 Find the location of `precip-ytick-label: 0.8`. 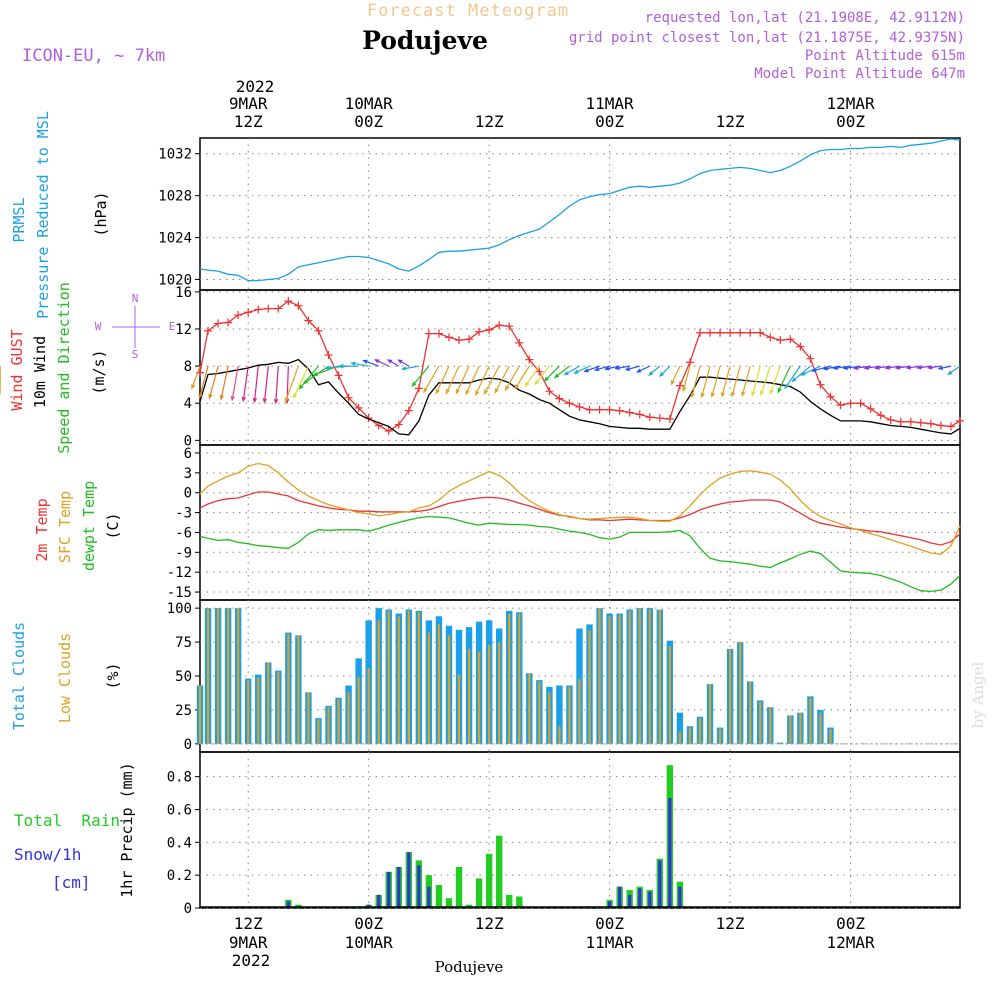

precip-ytick-label: 0.8 is located at coordinates (179, 778).